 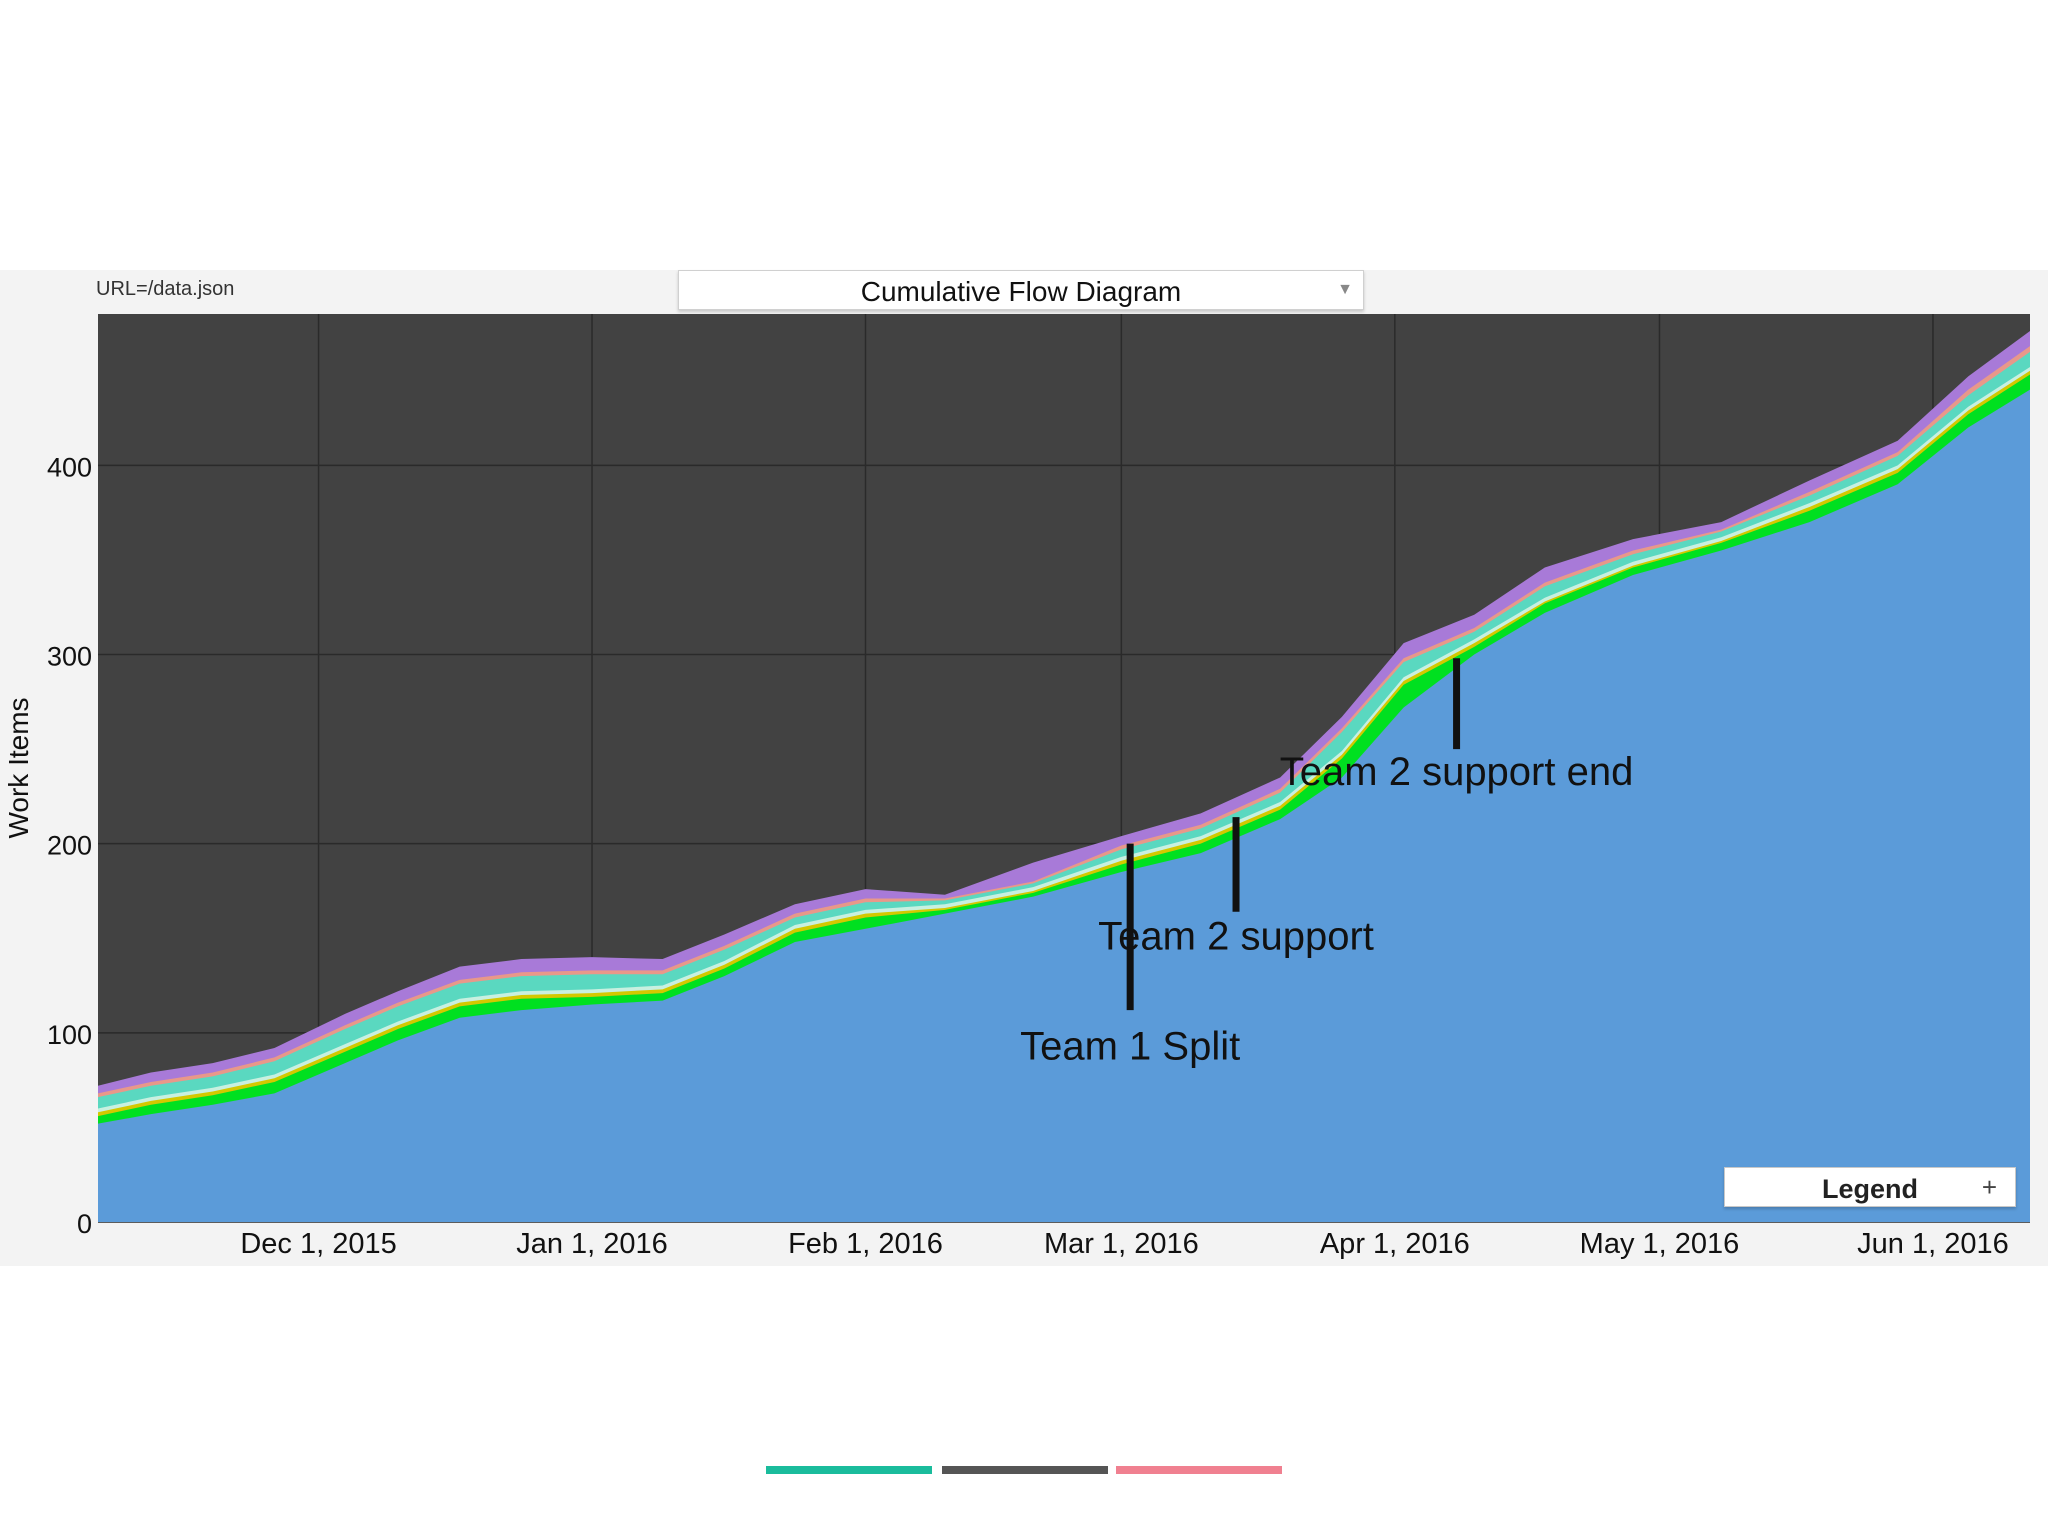 What do you see at coordinates (69, 467) in the screenshot?
I see `y-tick-label: 400` at bounding box center [69, 467].